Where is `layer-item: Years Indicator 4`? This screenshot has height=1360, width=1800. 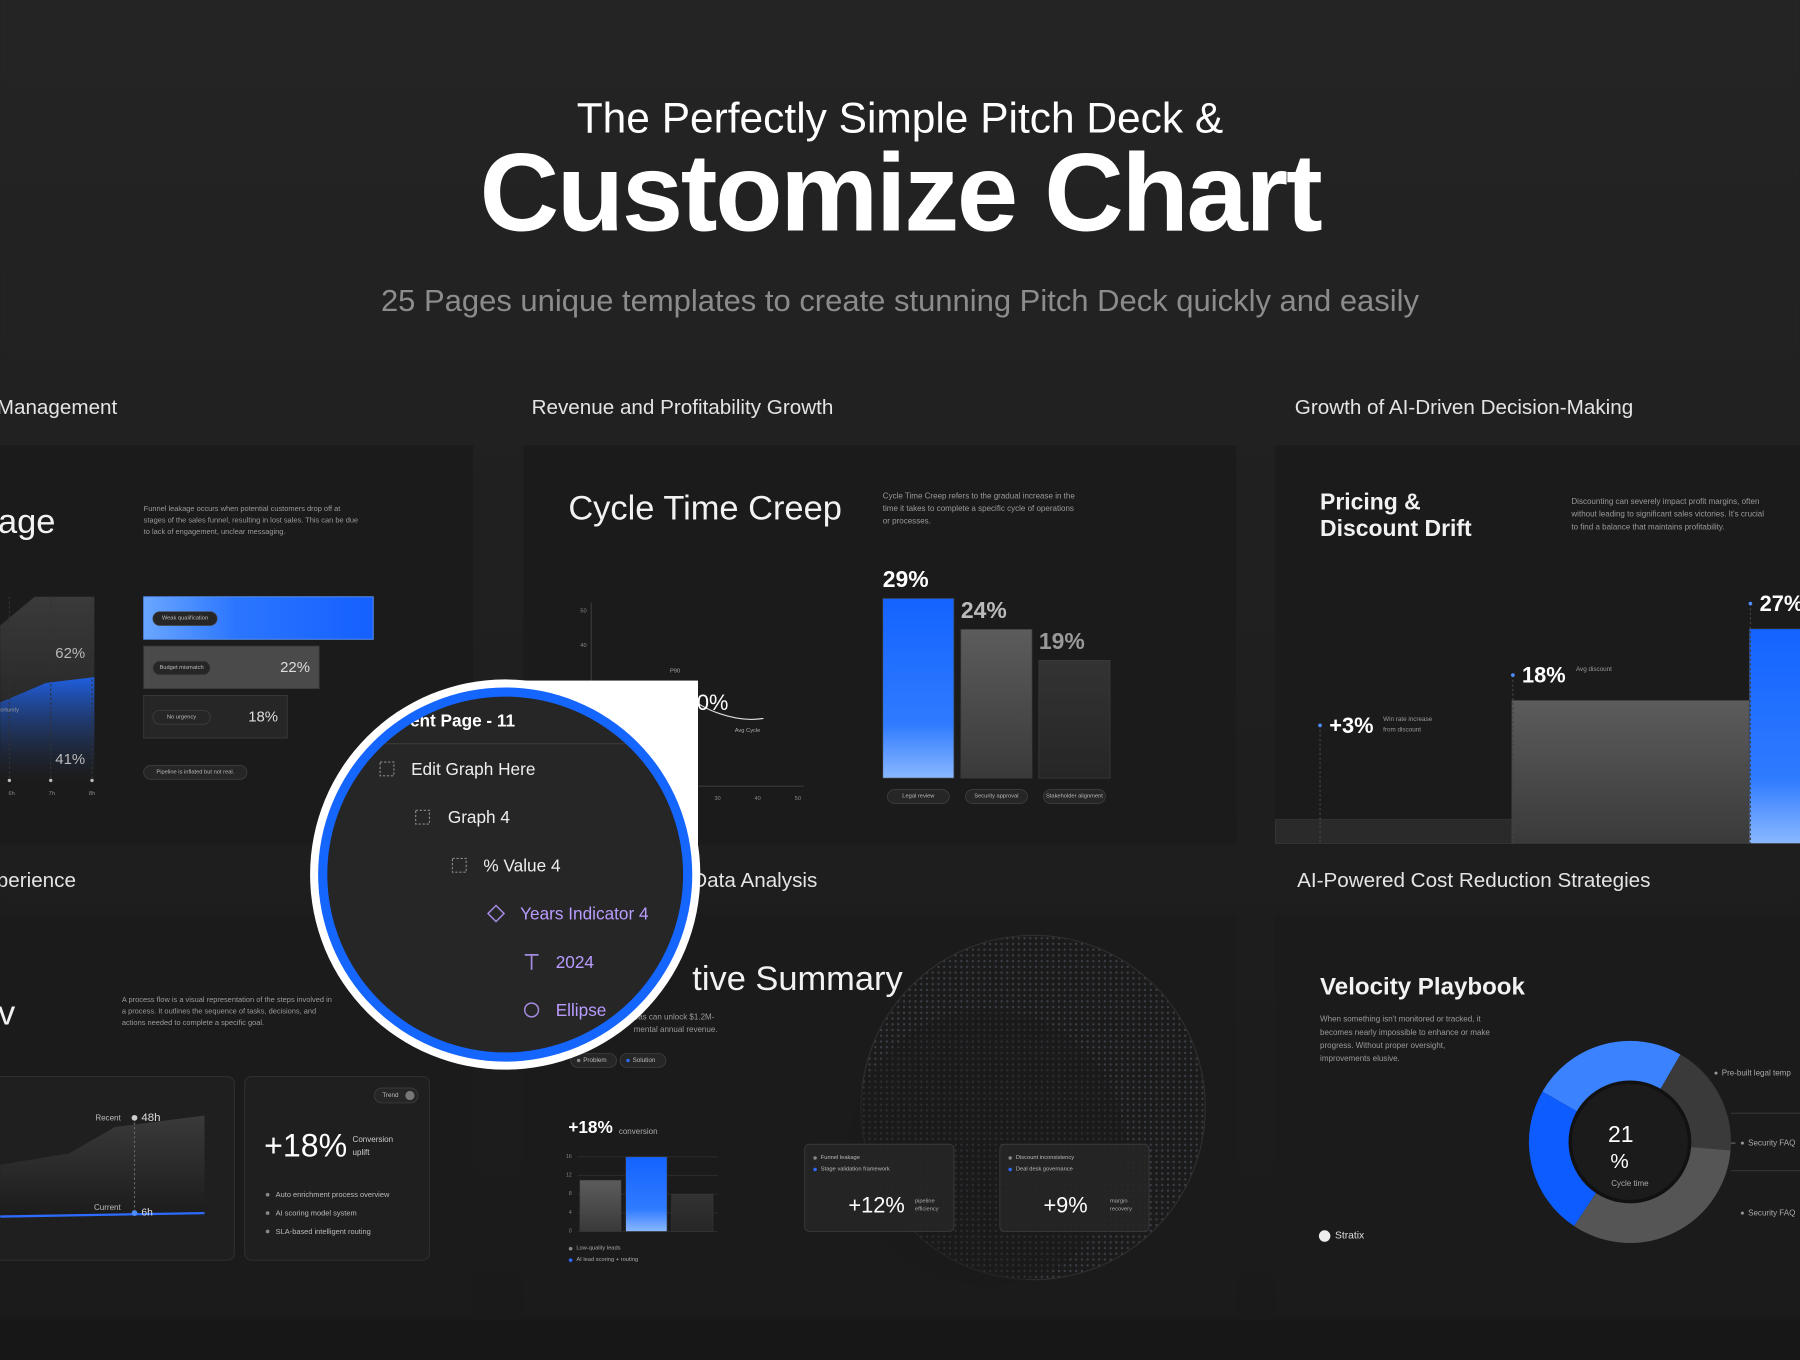
layer-item: Years Indicator 4 is located at coordinates (584, 914).